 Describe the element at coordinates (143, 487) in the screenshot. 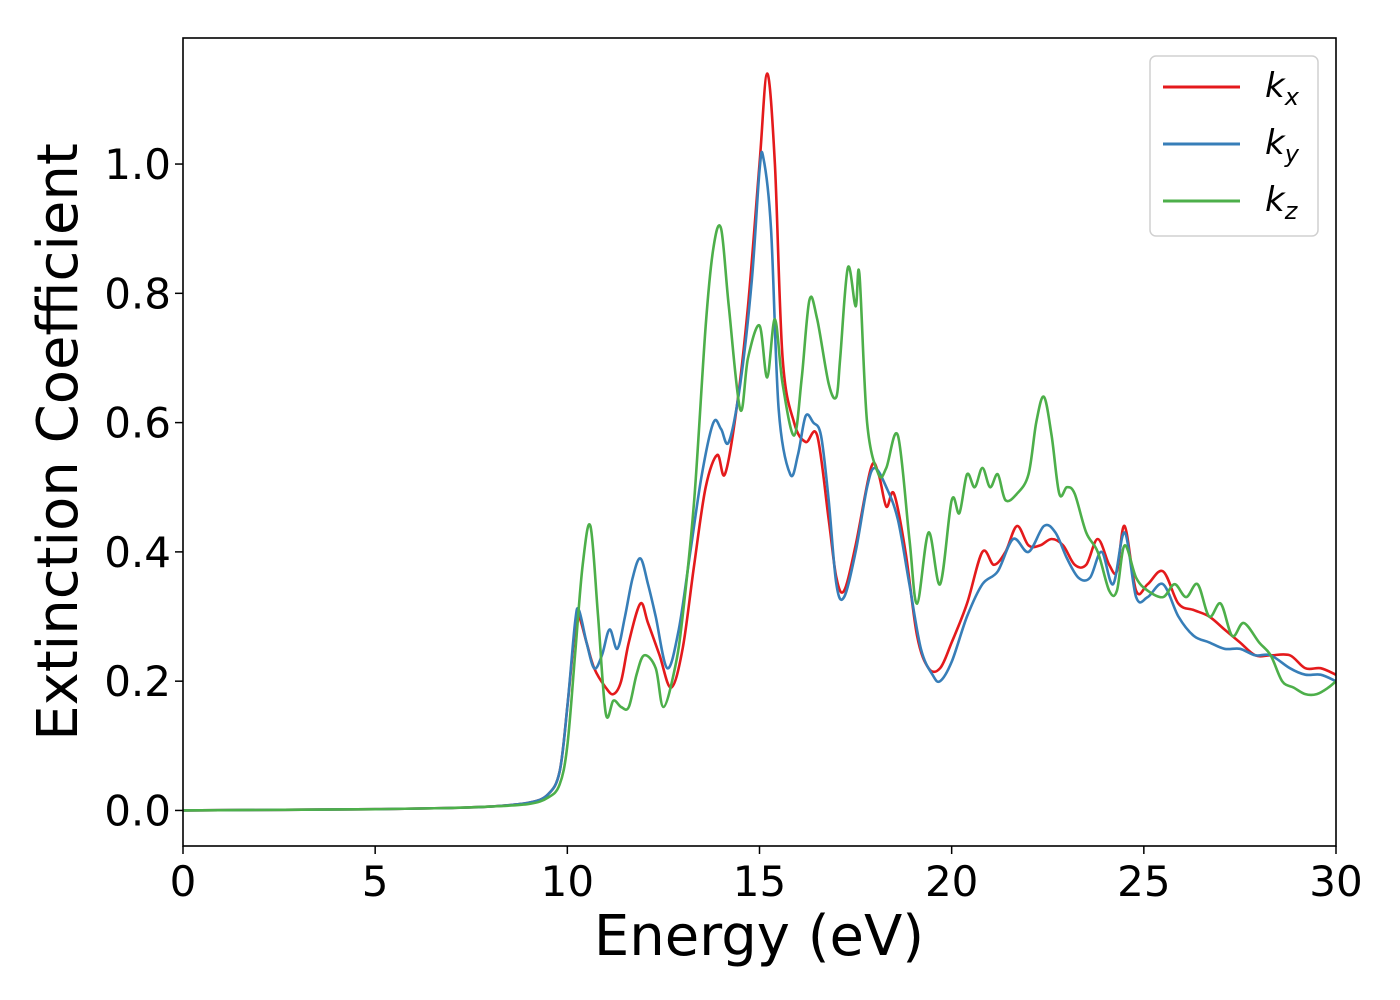

I see `y-axis-ticks: 0.0 0.2 0.4 0.6 0.8 1.0` at that location.